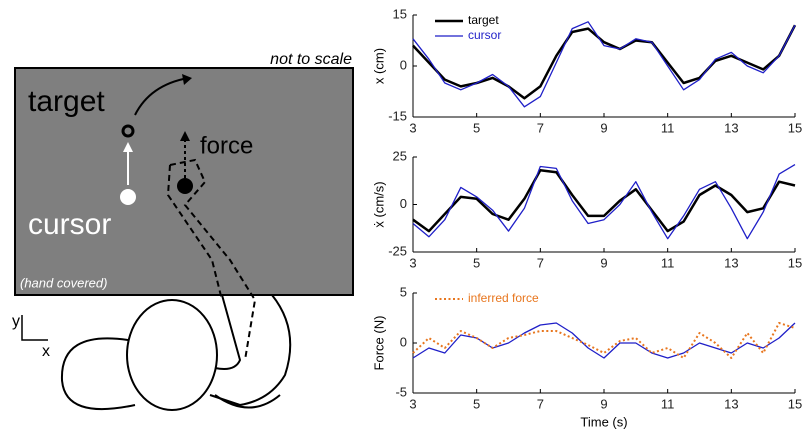 Image resolution: width=803 pixels, height=434 pixels. I want to click on target-marker, so click(128, 131).